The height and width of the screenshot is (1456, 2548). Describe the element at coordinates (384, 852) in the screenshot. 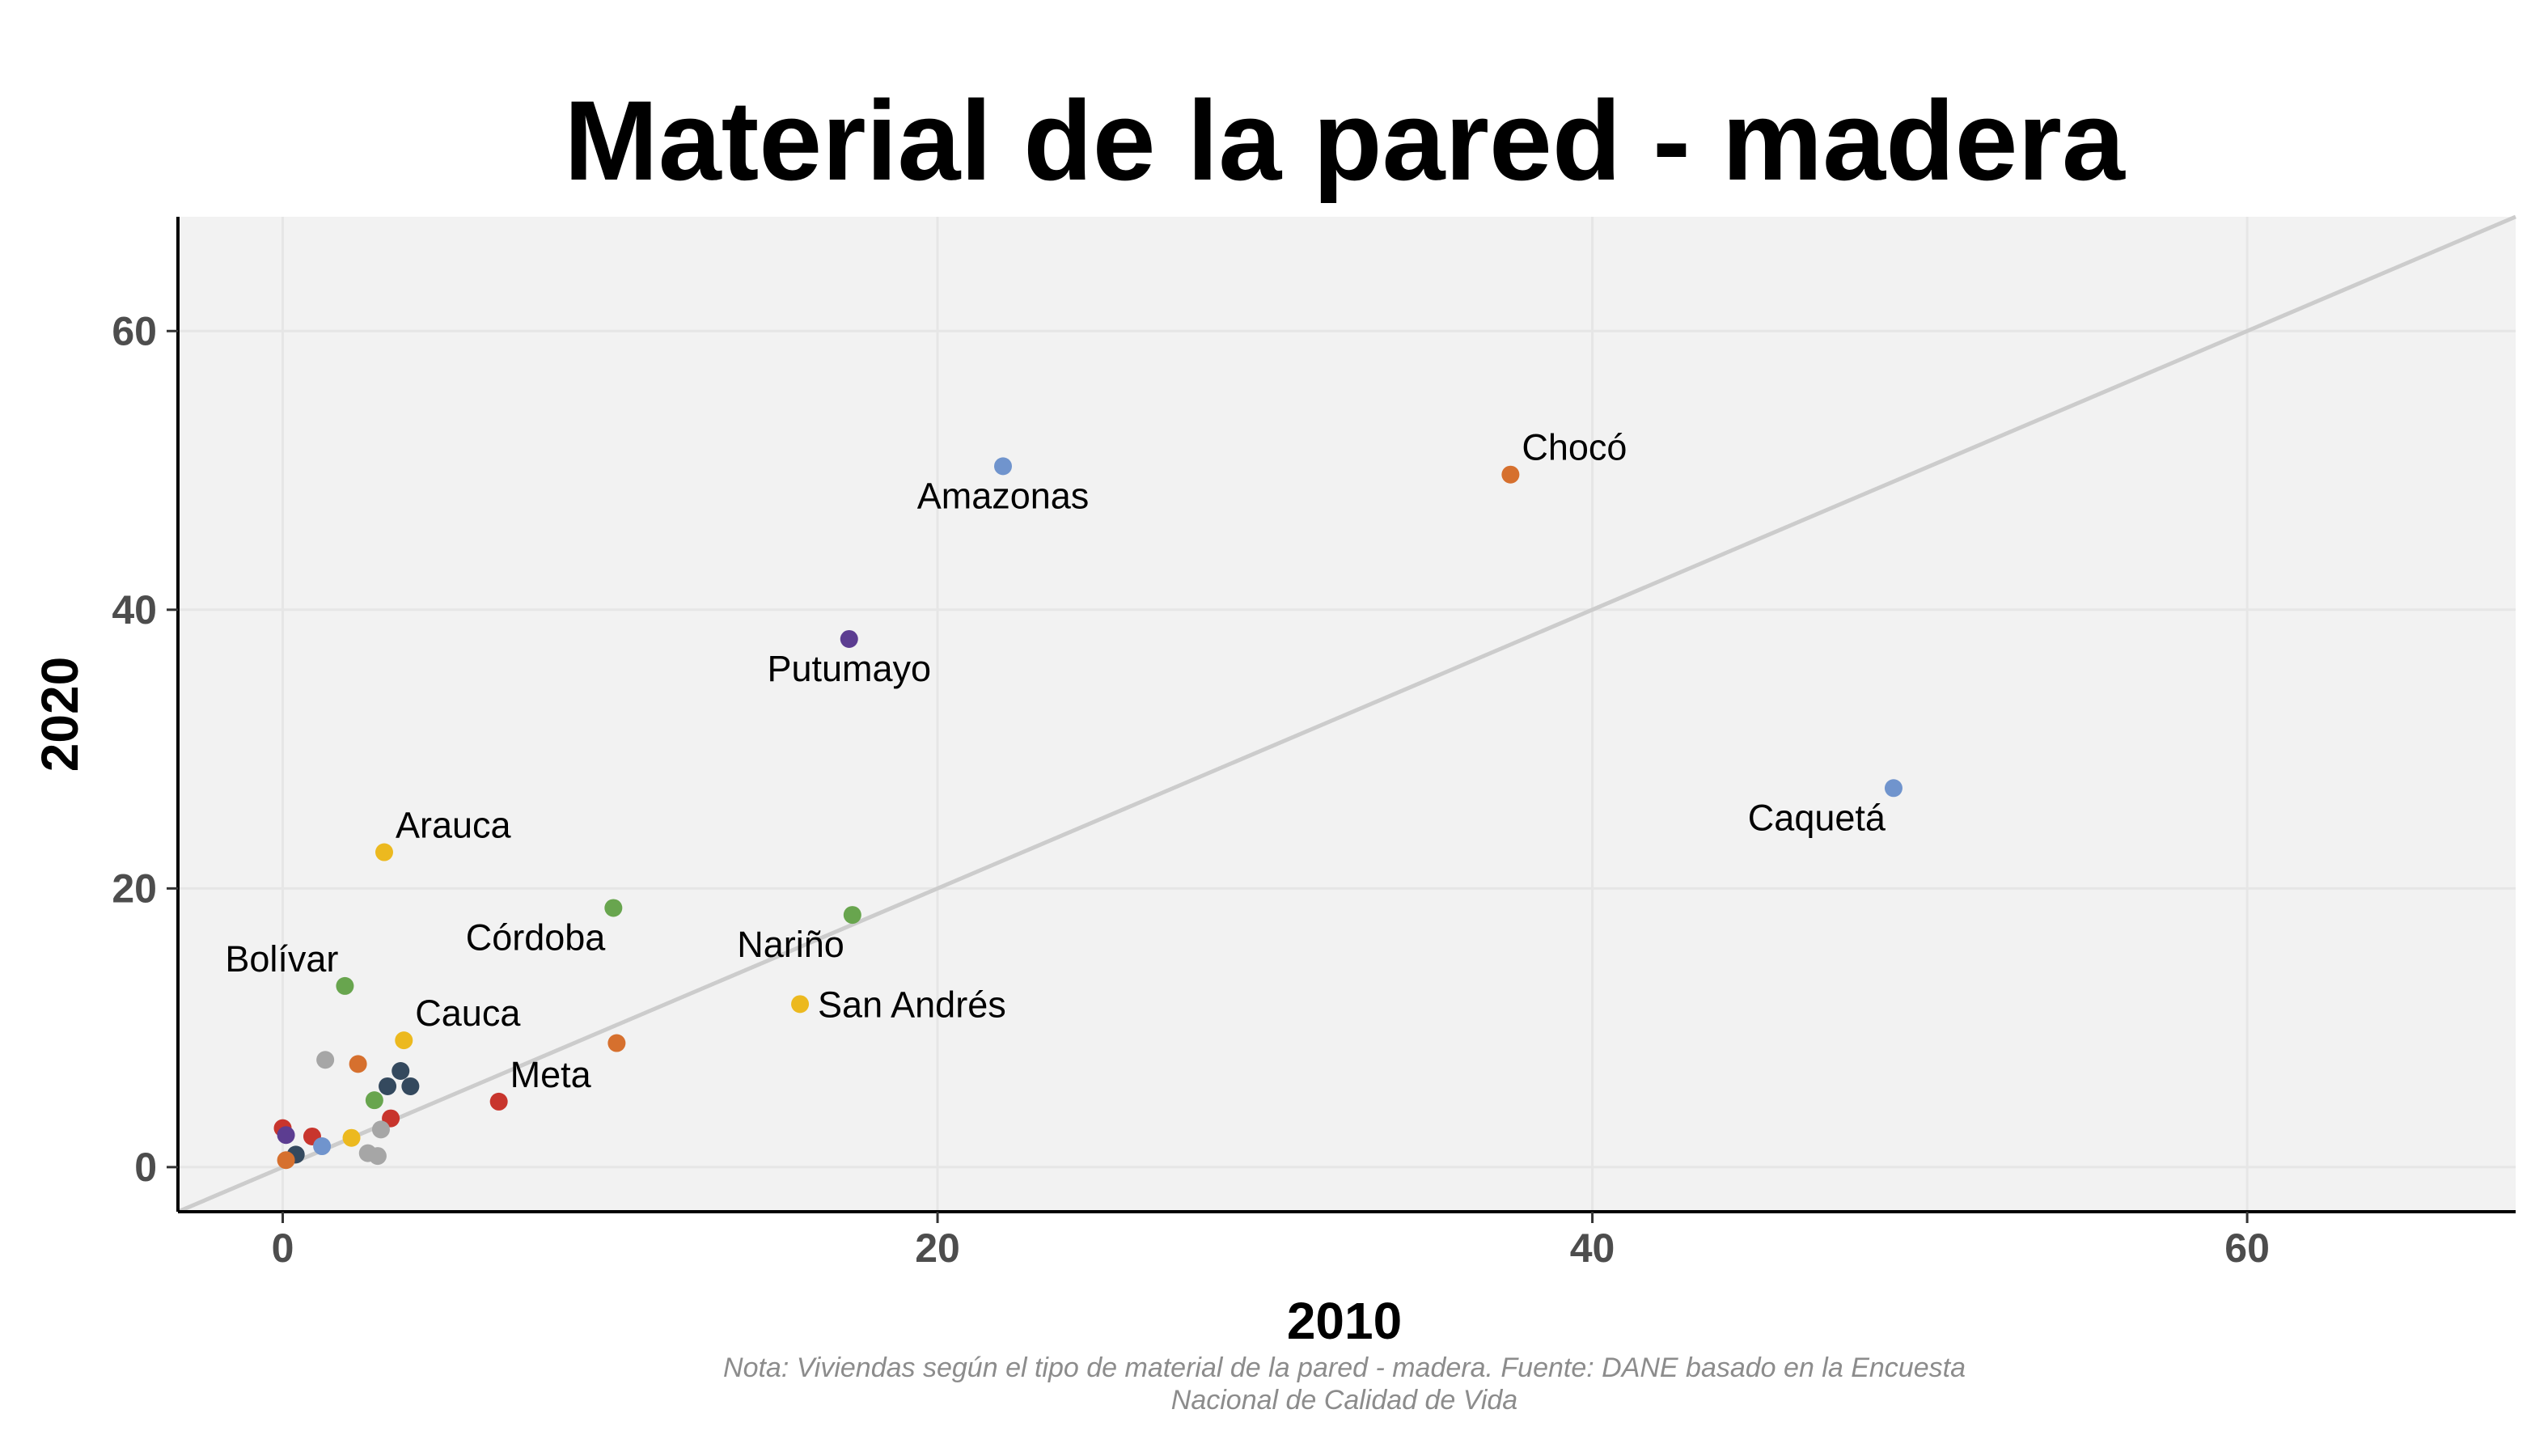

I see `data-point-arauca` at that location.